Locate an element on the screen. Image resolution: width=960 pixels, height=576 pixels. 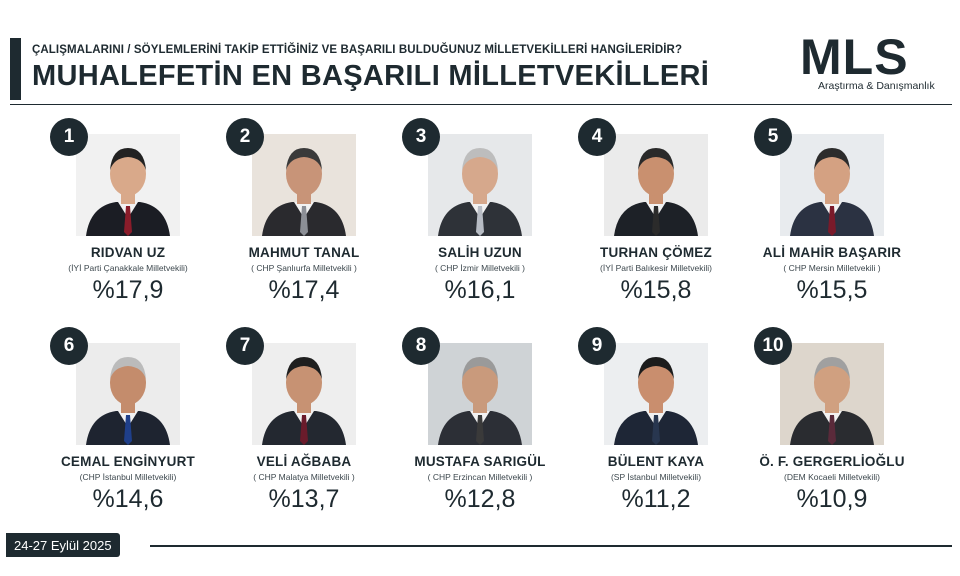
header-accent-bar is located at coordinates (15, 69).